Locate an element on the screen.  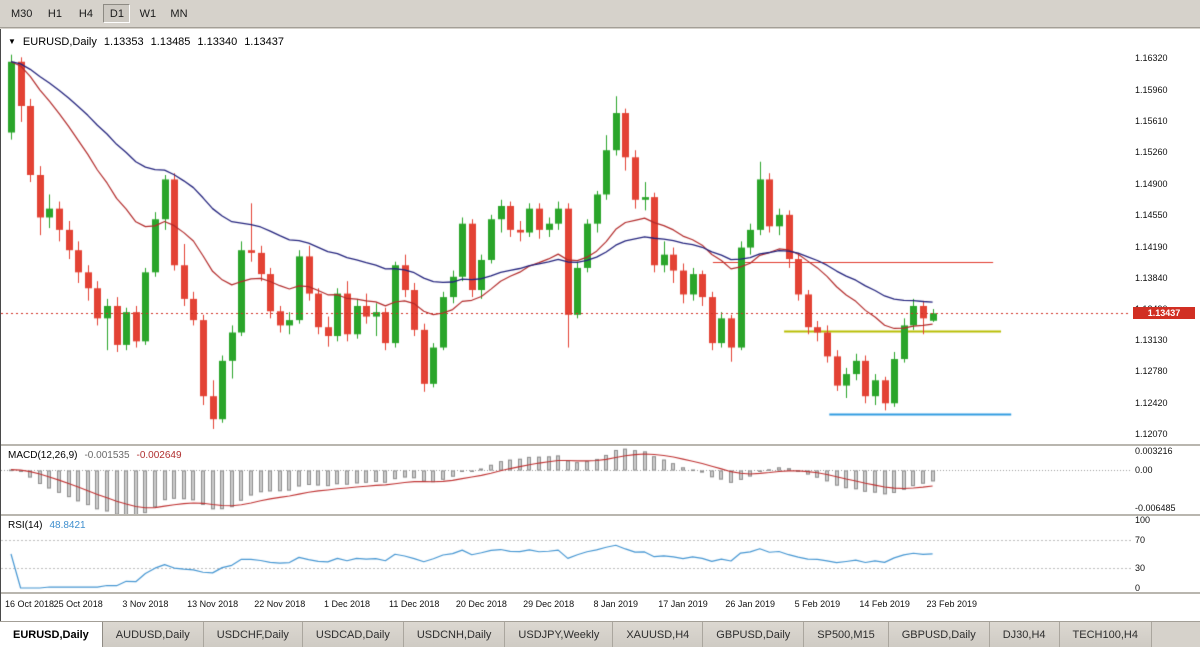
date-label: 1 Dec 2018 is located at coordinates (347, 604).